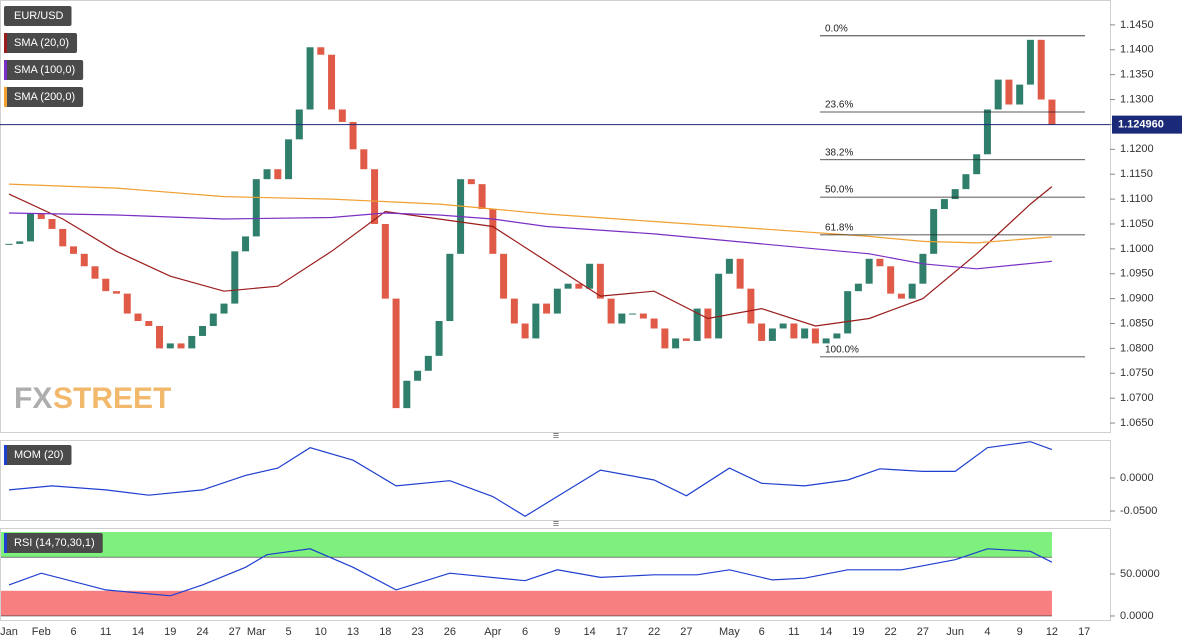 The width and height of the screenshot is (1183, 644). Describe the element at coordinates (1052, 632) in the screenshot. I see `x-tick-label: 12` at that location.